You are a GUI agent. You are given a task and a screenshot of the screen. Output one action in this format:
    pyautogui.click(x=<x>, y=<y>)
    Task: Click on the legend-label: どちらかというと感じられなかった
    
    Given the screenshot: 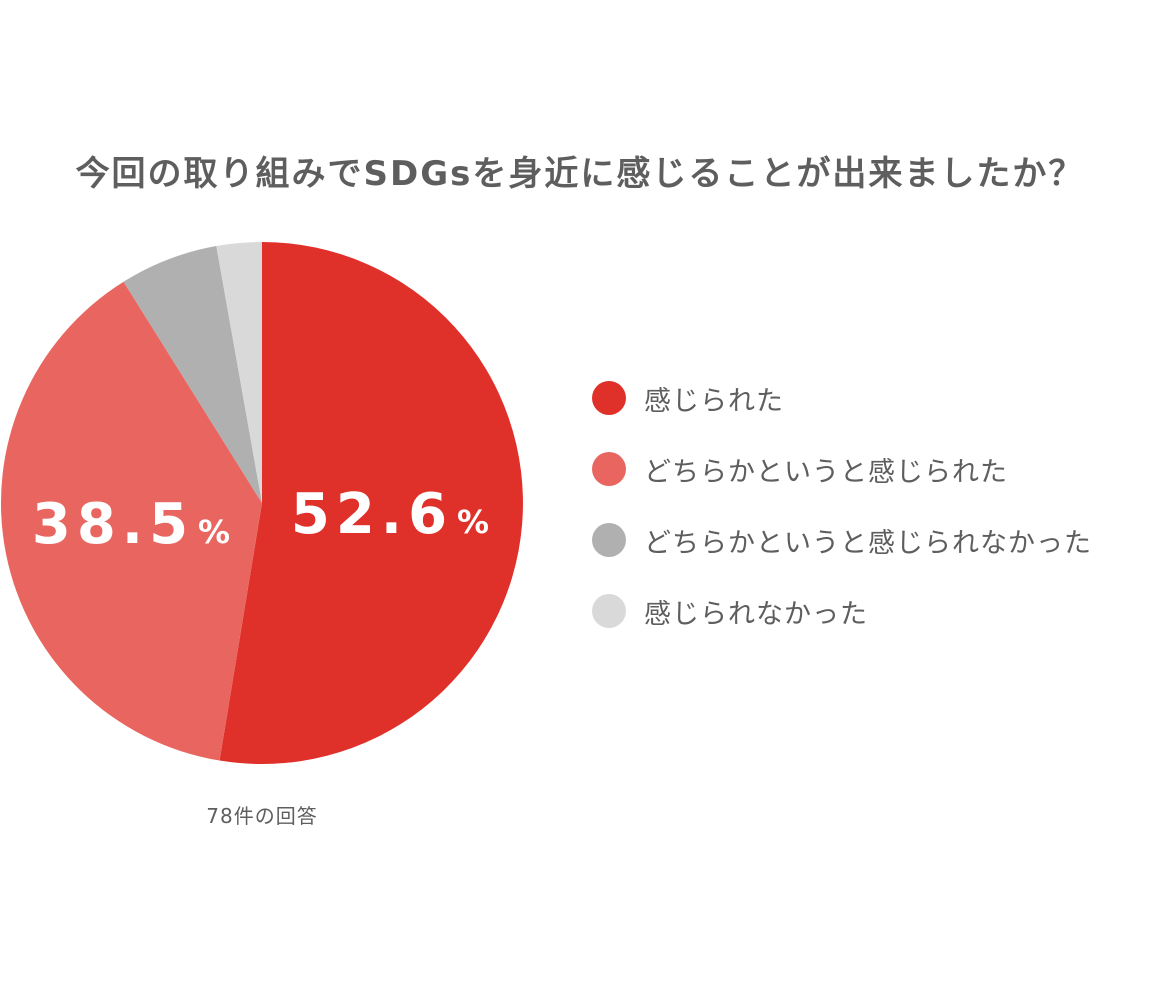 What is the action you would take?
    pyautogui.click(x=868, y=543)
    